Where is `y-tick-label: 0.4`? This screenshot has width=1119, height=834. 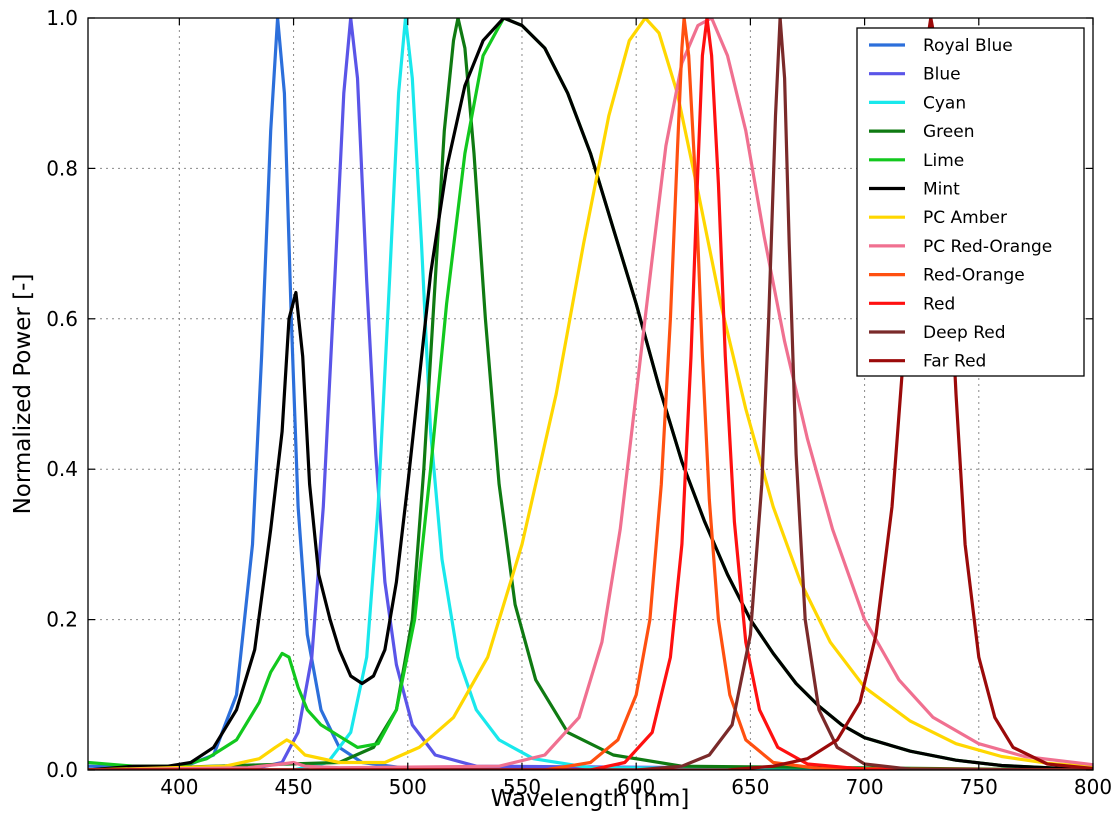
y-tick-label: 0.4 is located at coordinates (62, 469).